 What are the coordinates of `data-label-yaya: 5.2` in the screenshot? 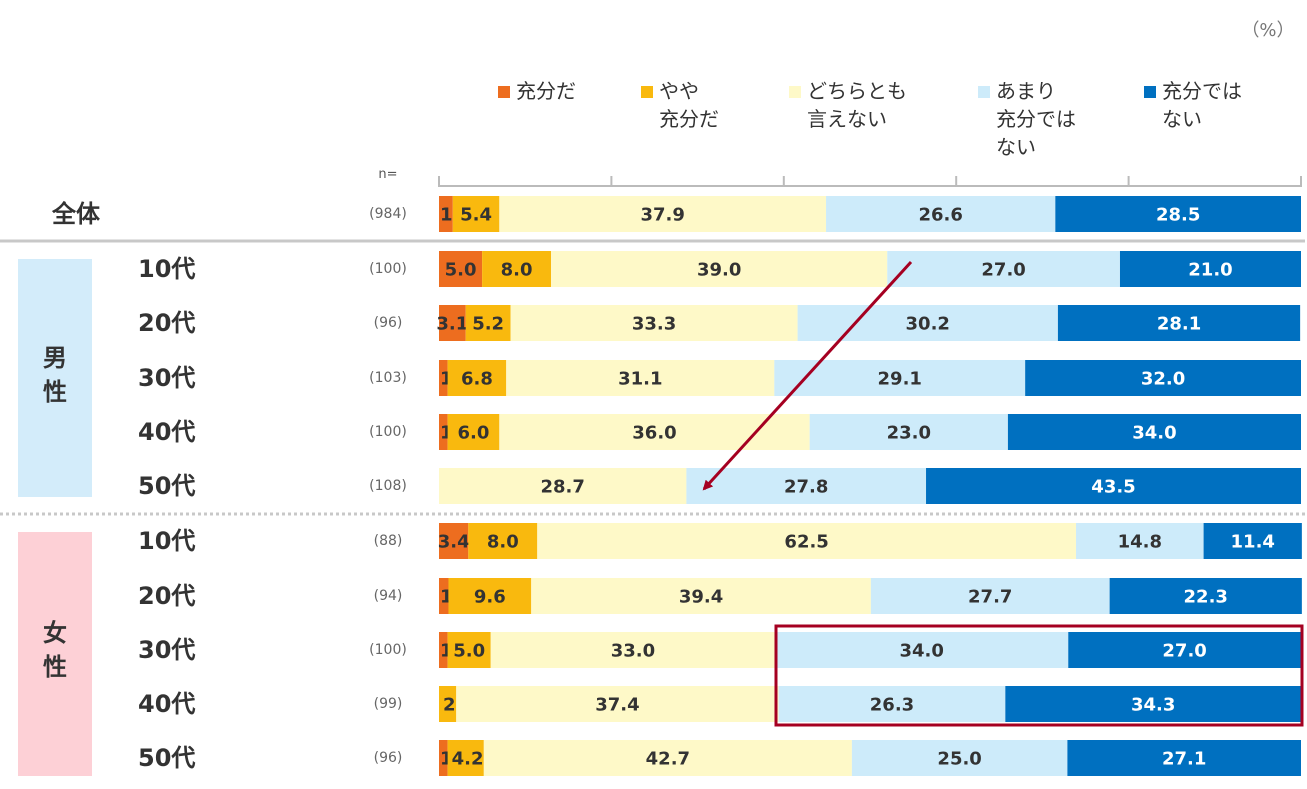 It's located at (488, 324).